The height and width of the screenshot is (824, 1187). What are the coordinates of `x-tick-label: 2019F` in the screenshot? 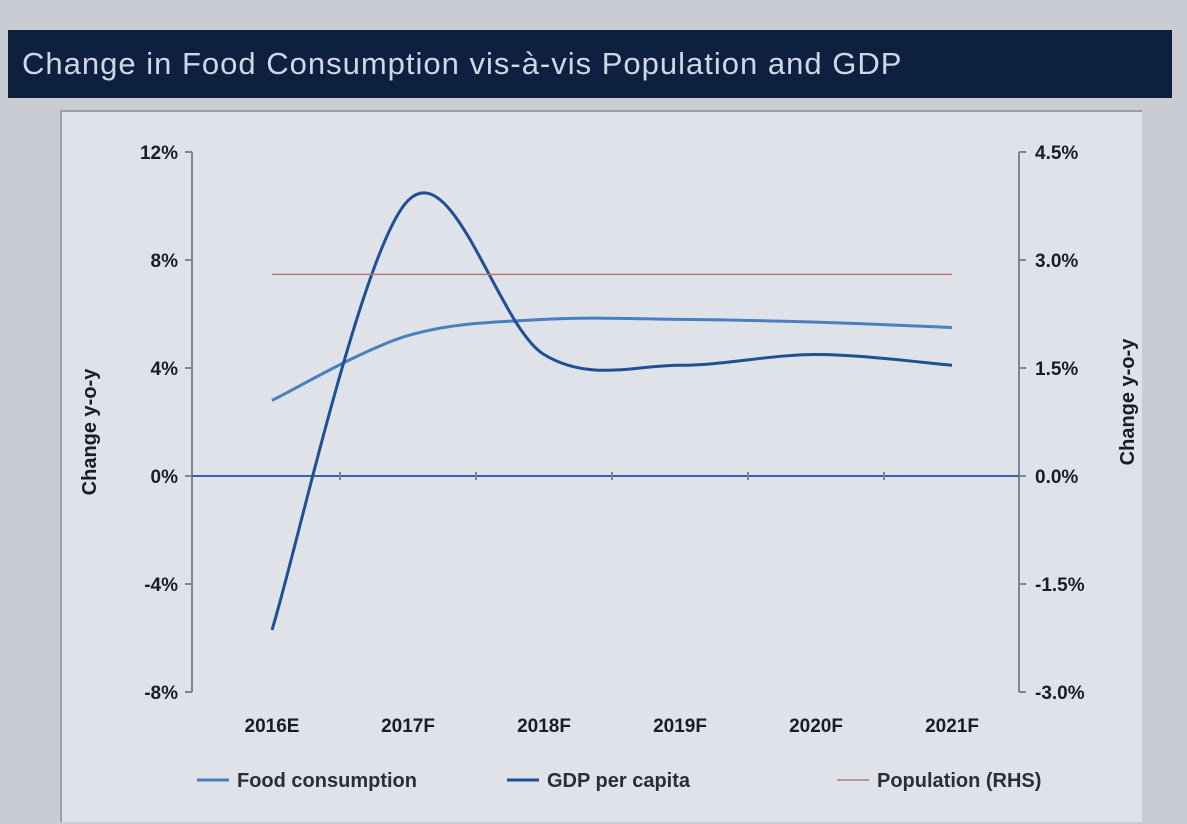 It's located at (680, 726).